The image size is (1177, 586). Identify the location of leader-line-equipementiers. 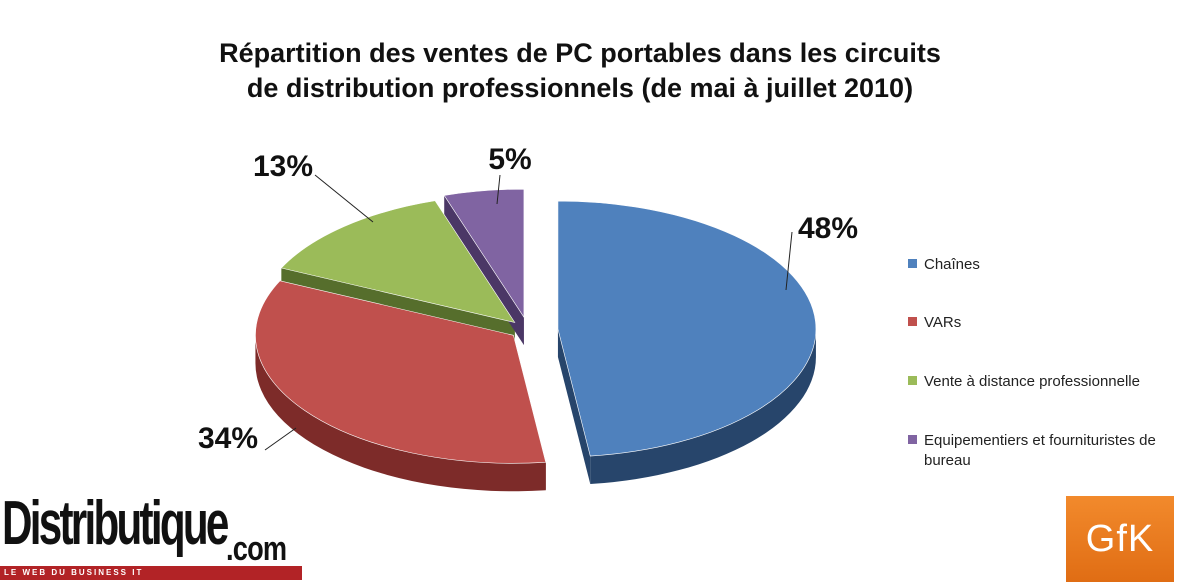
(498, 189).